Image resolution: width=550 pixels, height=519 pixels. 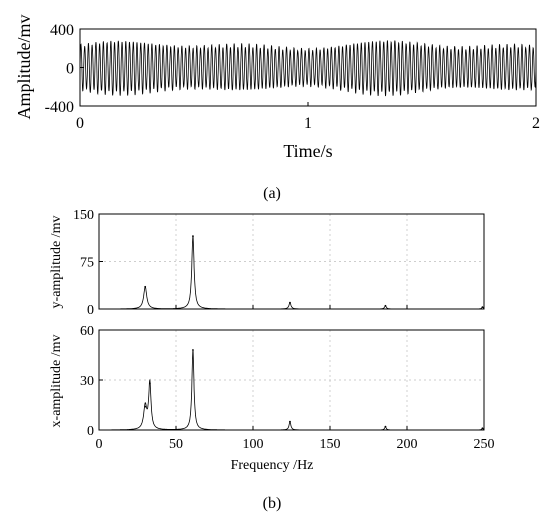 I want to click on x-tick-label: 50, so click(x=176, y=444).